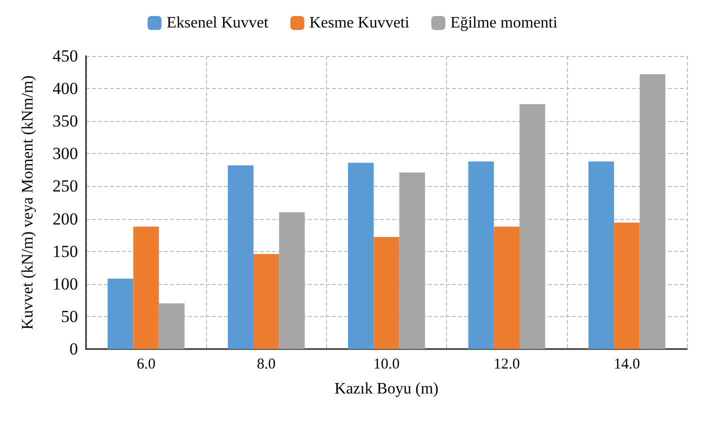 The image size is (705, 427). What do you see at coordinates (507, 364) in the screenshot?
I see `x-tick-label: 12.0` at bounding box center [507, 364].